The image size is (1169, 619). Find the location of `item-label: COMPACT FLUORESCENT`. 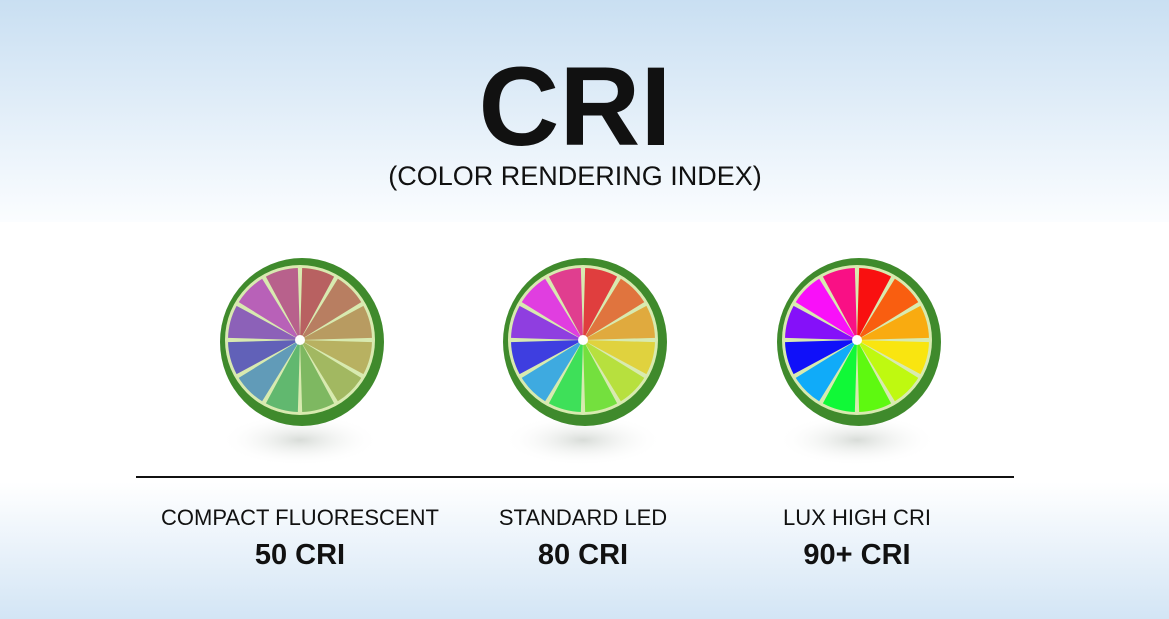

item-label: COMPACT FLUORESCENT is located at coordinates (300, 517).